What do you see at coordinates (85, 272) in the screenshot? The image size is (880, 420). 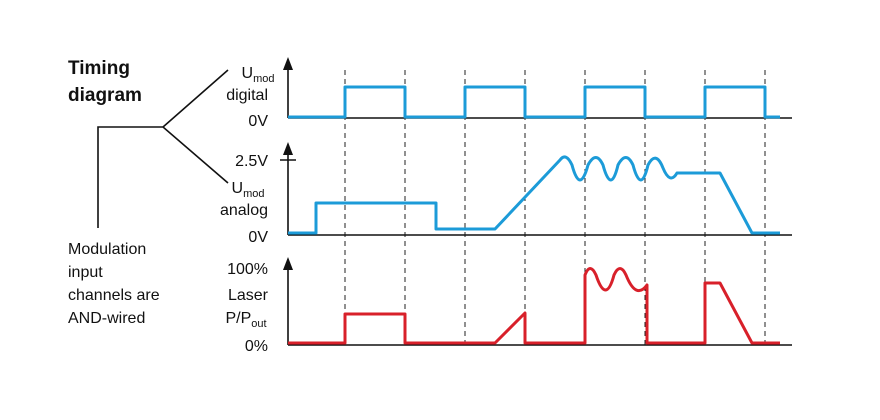 I see `note: input` at bounding box center [85, 272].